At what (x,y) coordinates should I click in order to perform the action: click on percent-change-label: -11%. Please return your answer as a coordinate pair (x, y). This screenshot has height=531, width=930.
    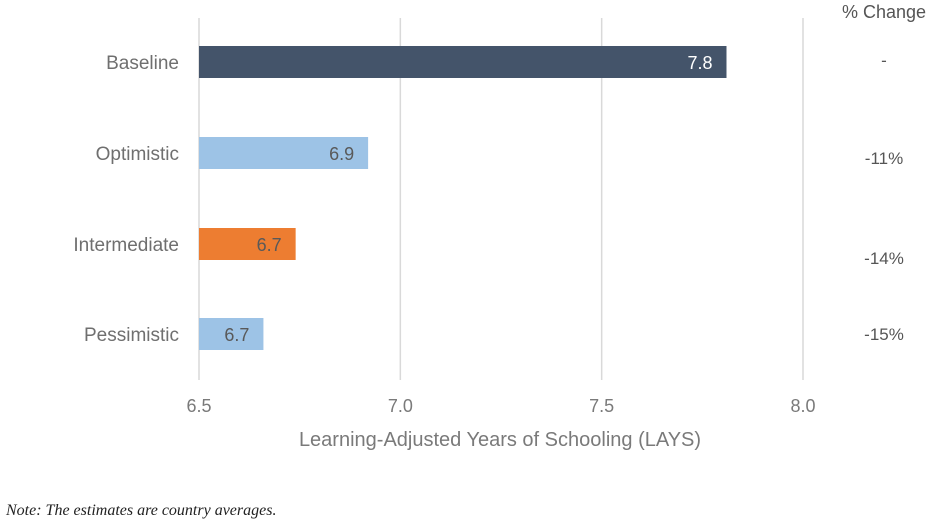
    Looking at the image, I should click on (884, 158).